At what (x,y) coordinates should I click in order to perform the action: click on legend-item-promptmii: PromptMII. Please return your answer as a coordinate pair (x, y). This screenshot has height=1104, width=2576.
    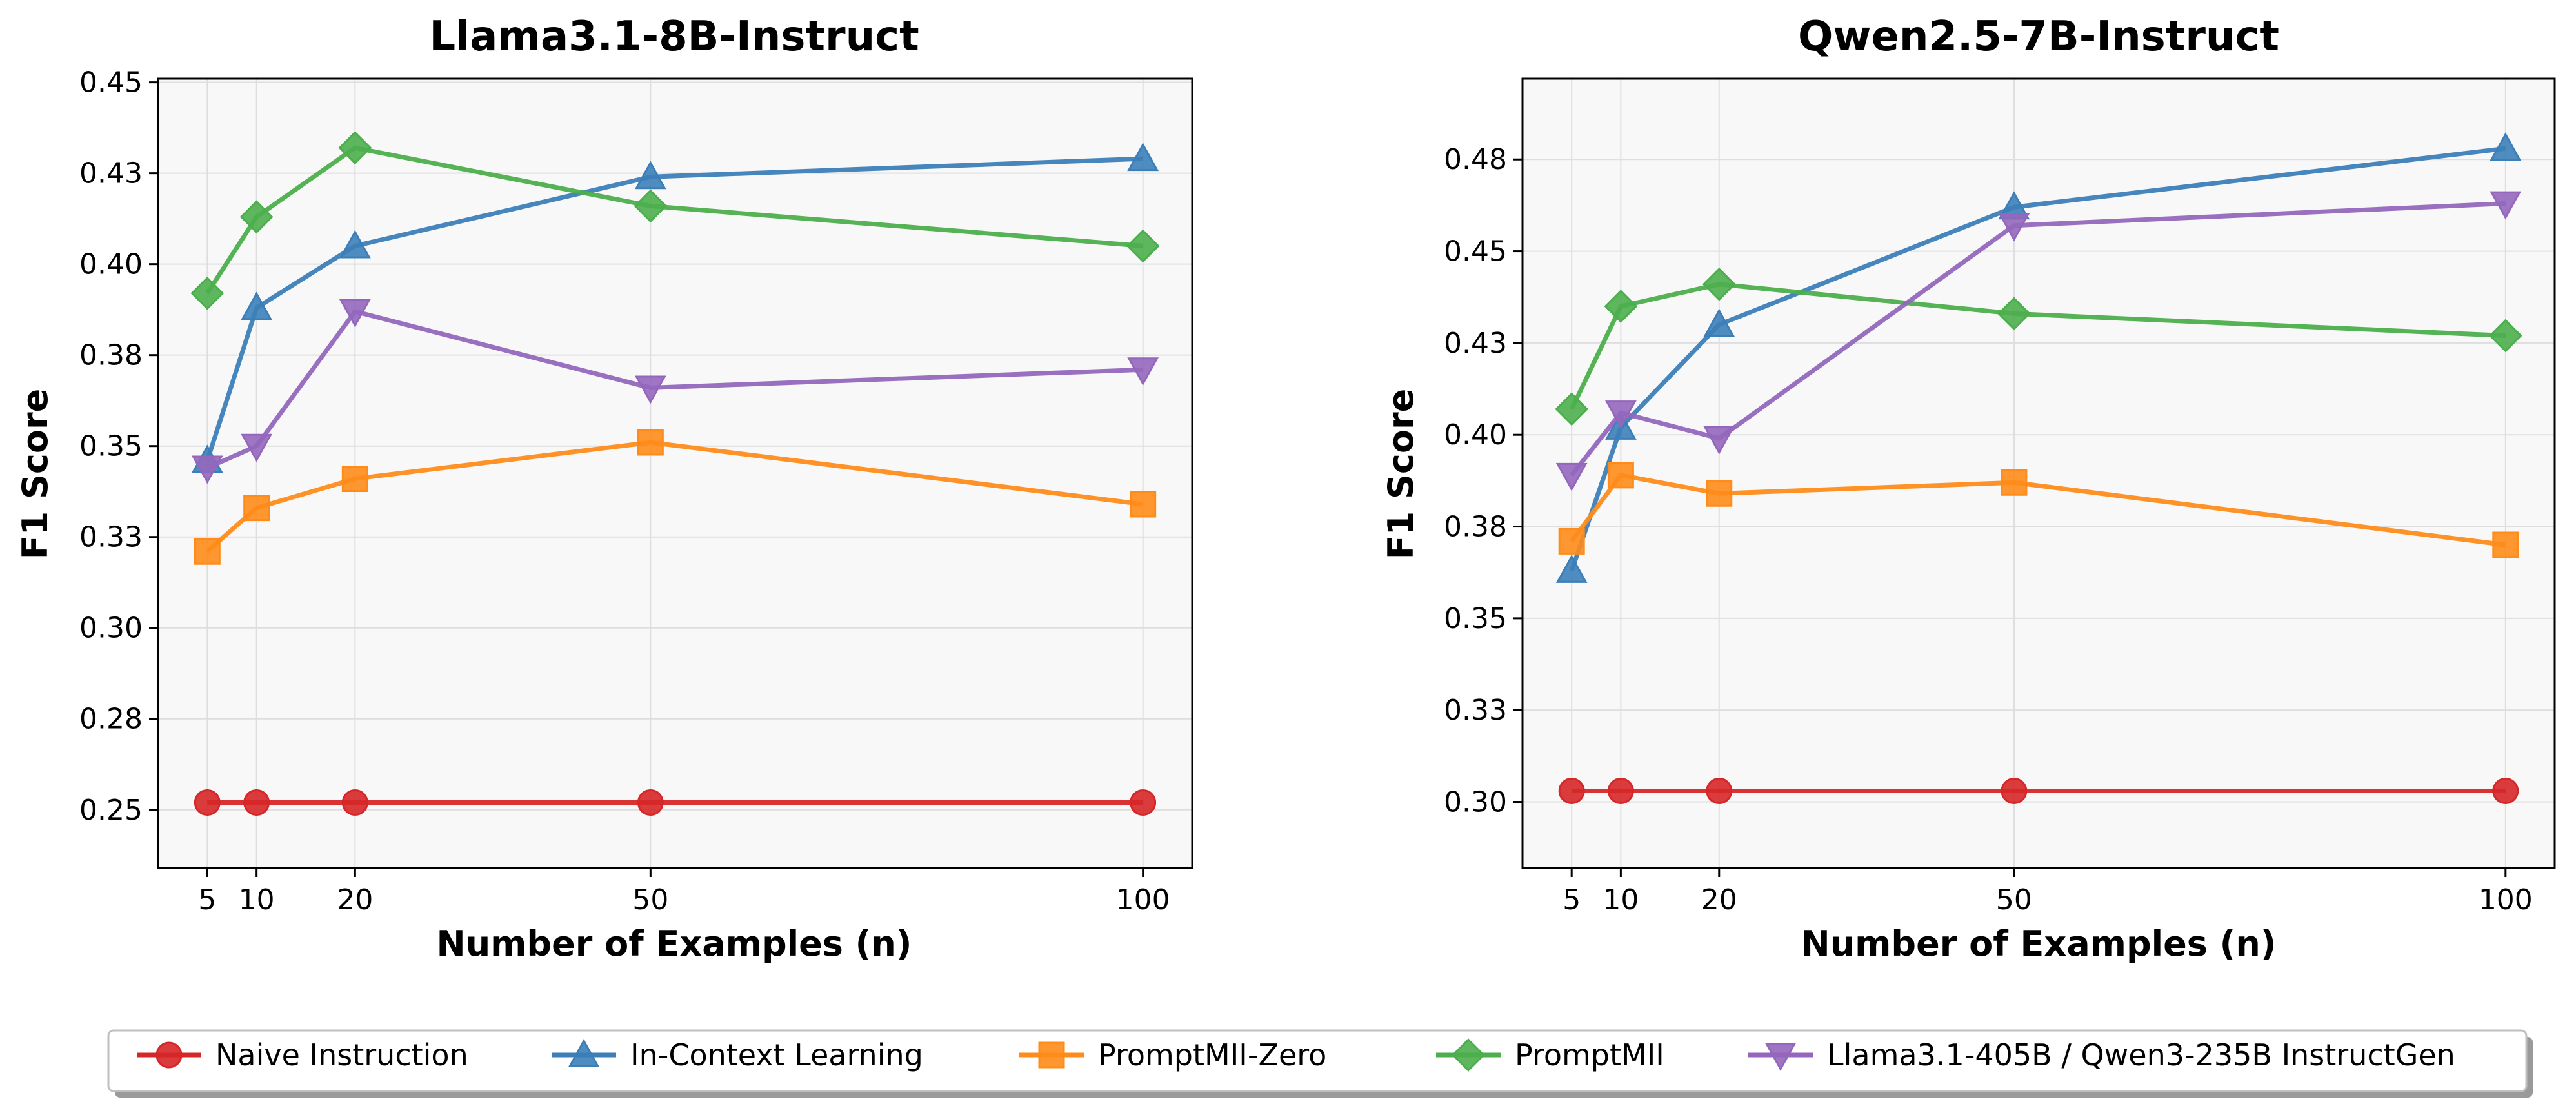
    Looking at the image, I should click on (1550, 1055).